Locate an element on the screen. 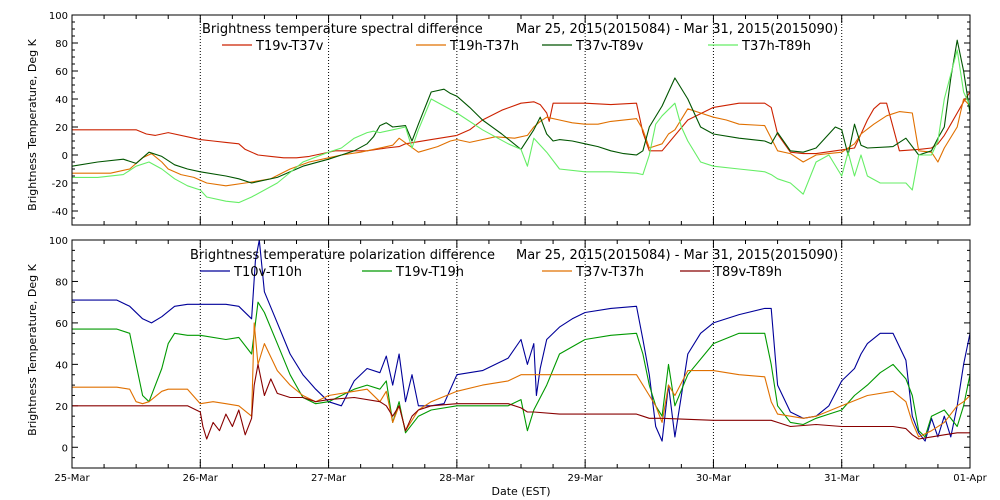  top-legend: T19v-T37v T19h-T37h T37v-T89v T37h-T89h is located at coordinates (516, 46).